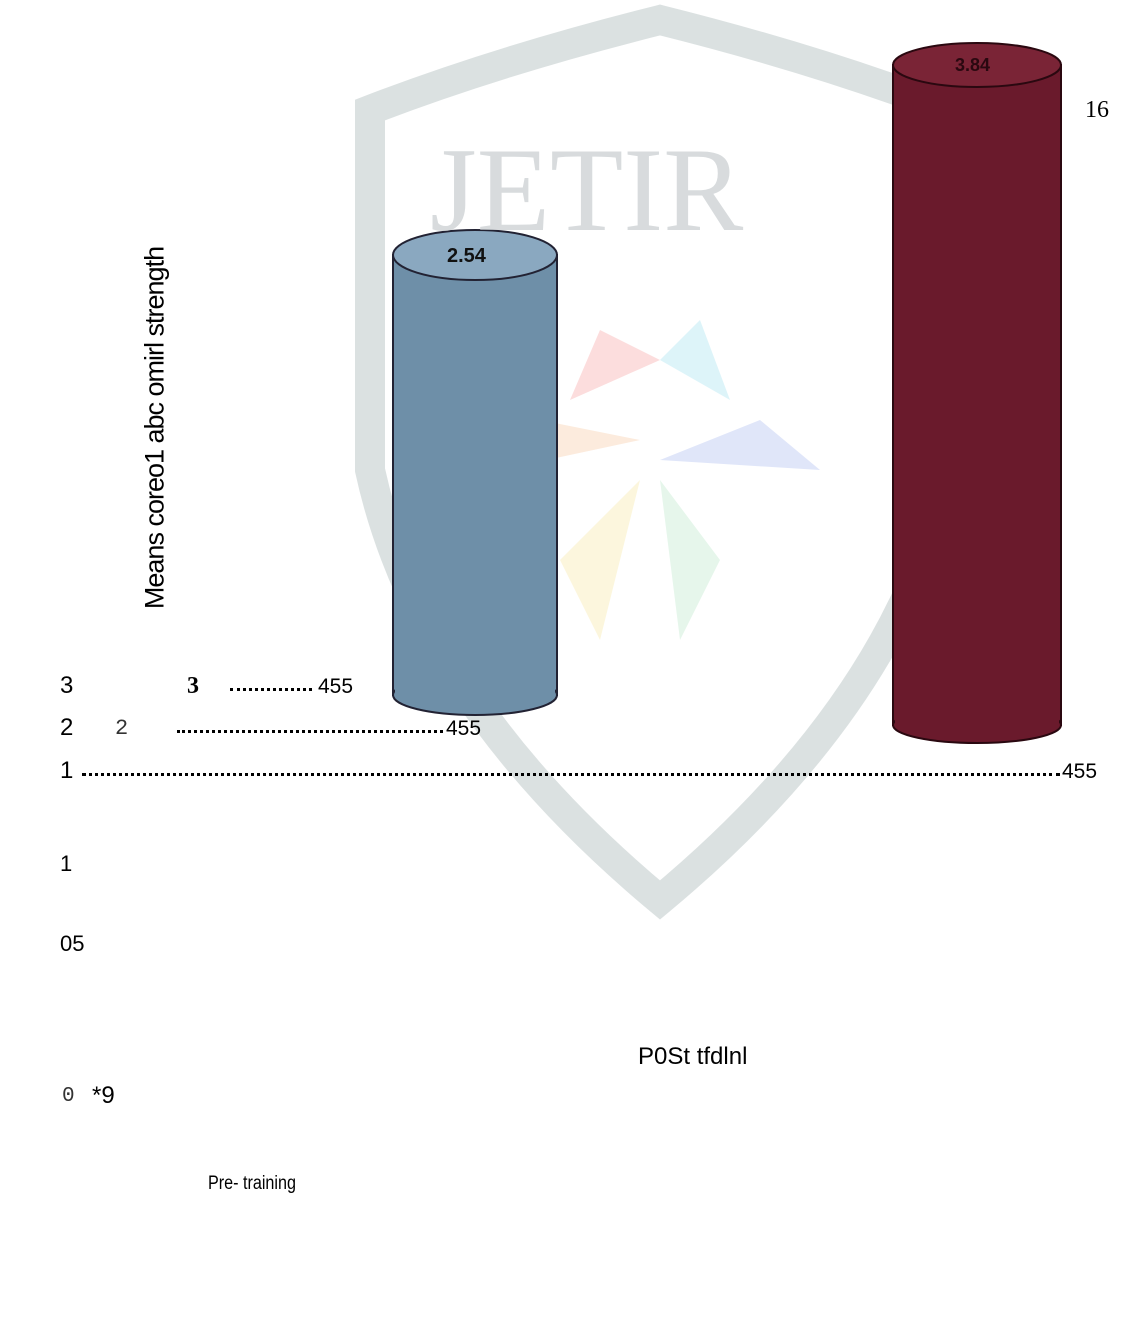  What do you see at coordinates (154, 428) in the screenshot?
I see `y-axis-label: Means coreo1 abc omirl strength` at bounding box center [154, 428].